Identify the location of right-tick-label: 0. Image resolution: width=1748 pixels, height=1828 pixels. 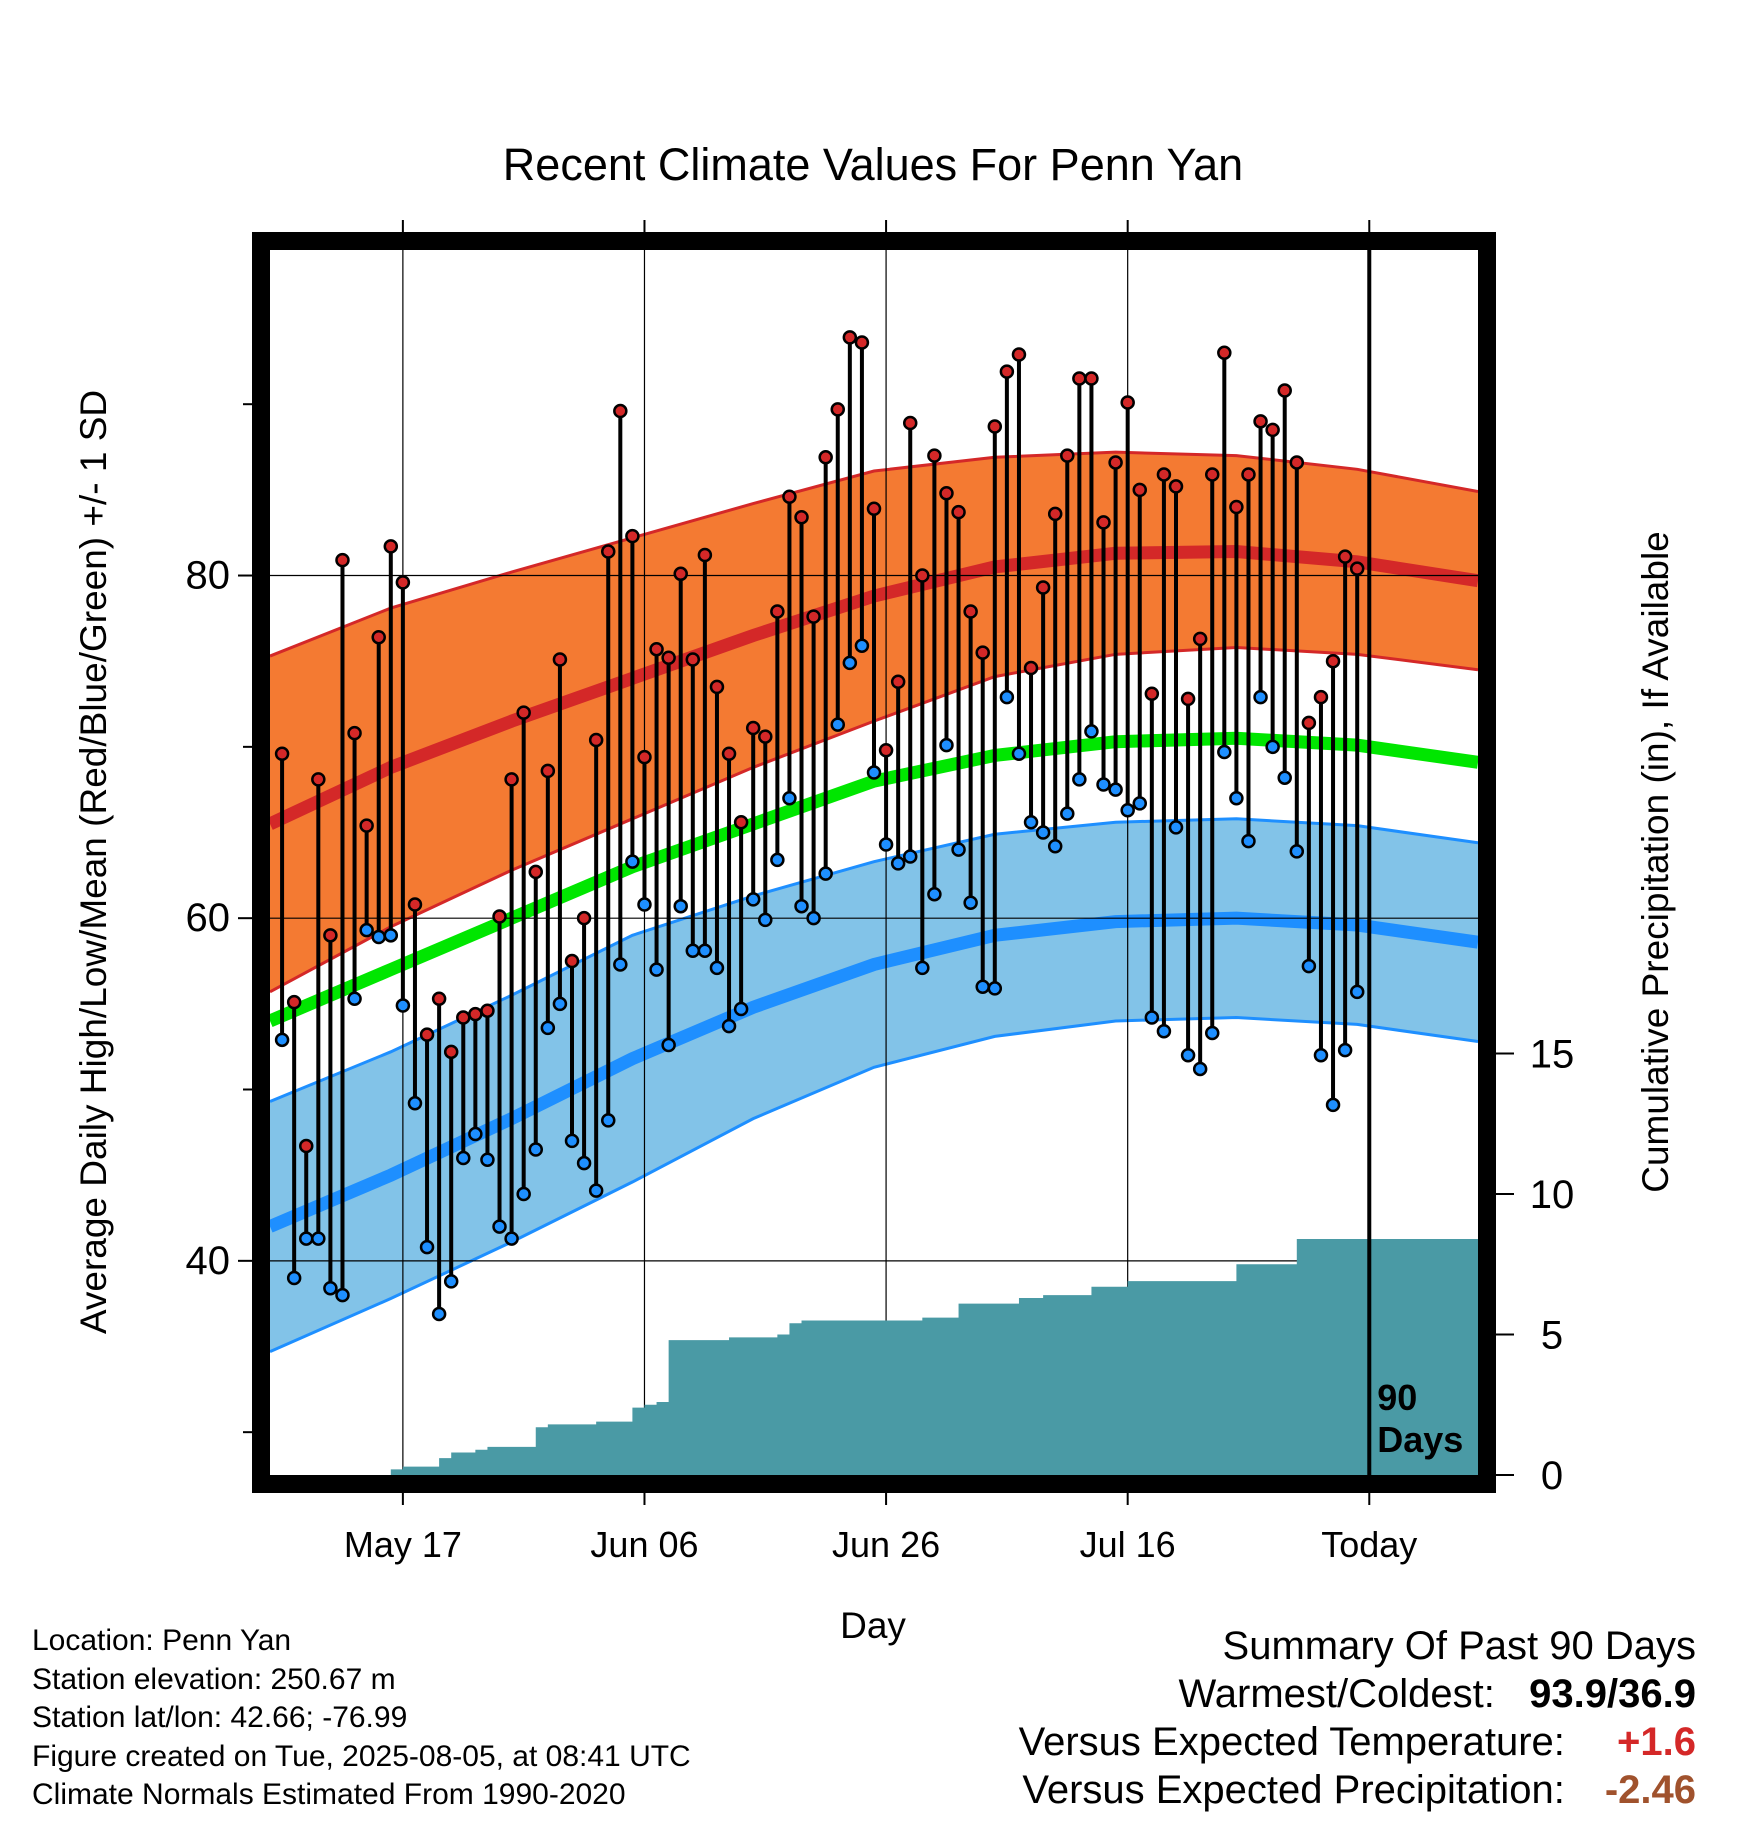
(1552, 1476).